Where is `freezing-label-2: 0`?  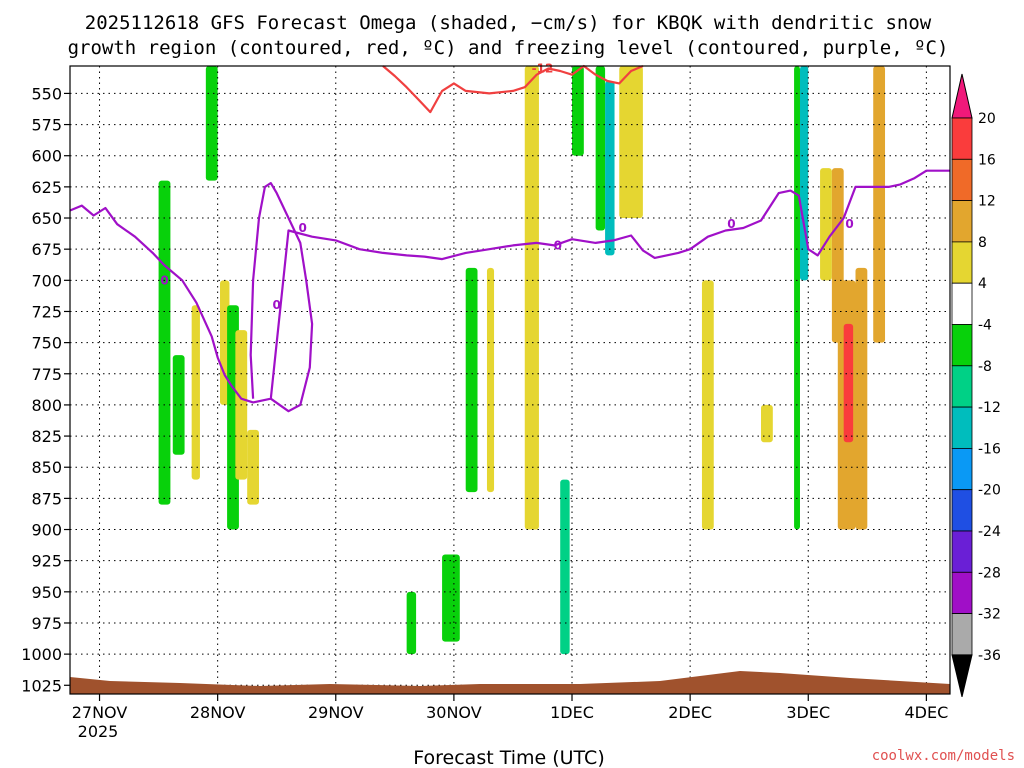 freezing-label-2: 0 is located at coordinates (303, 228).